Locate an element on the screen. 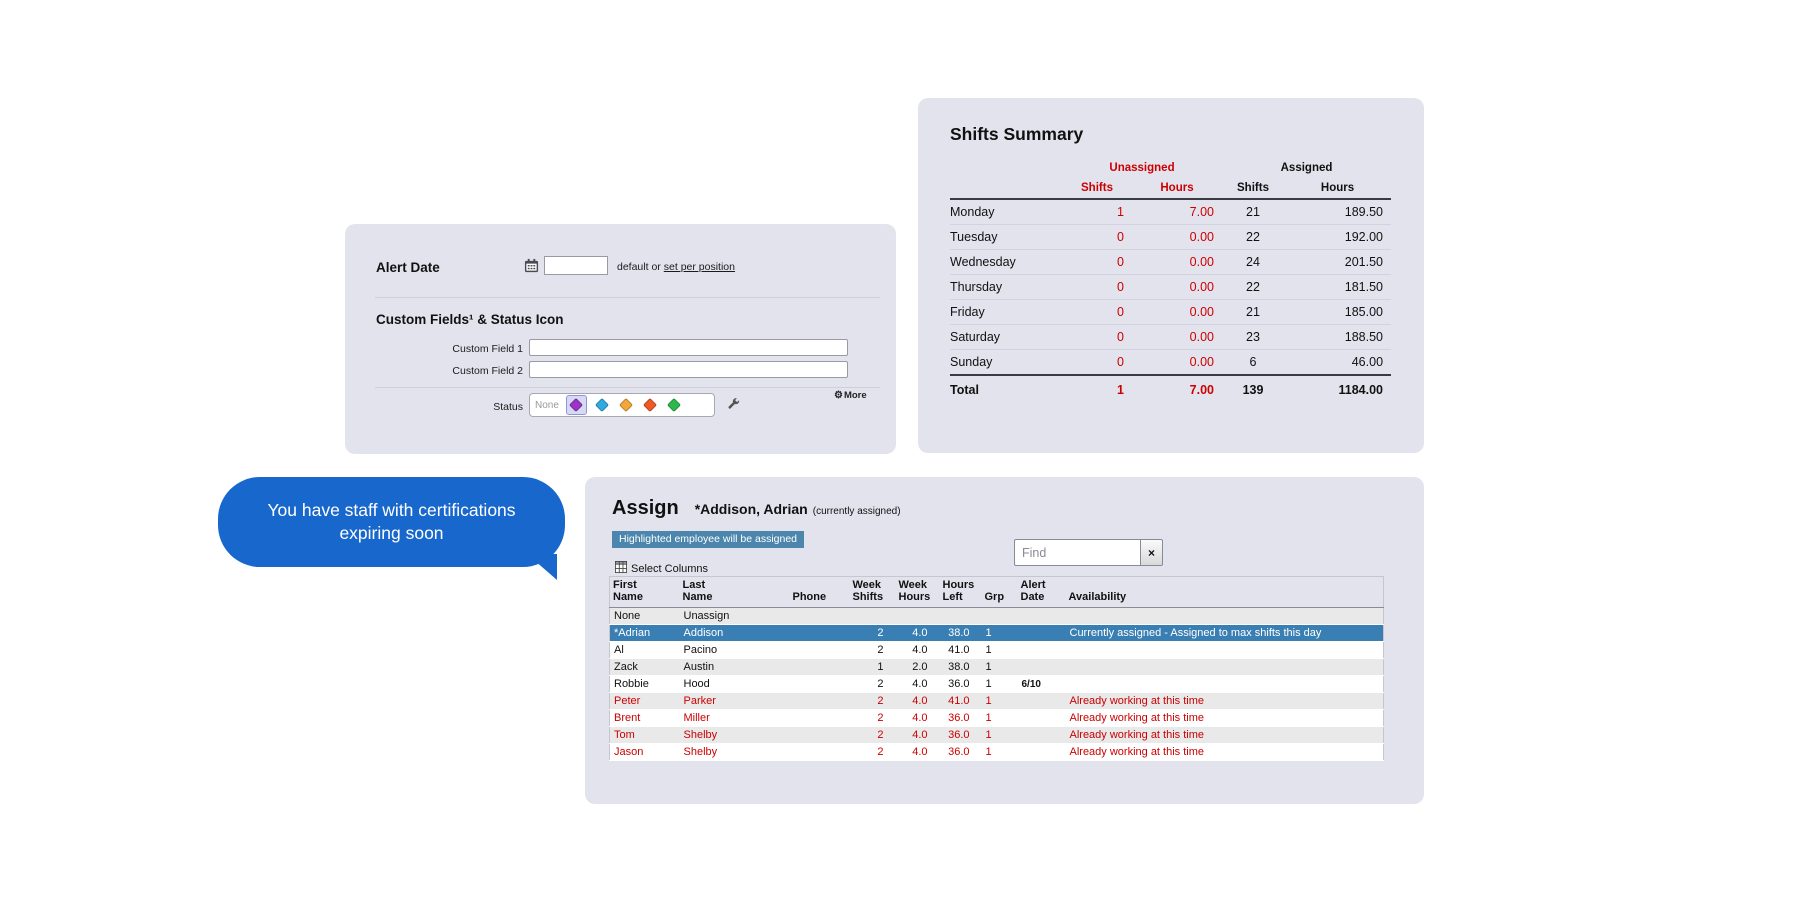 The height and width of the screenshot is (900, 1800). set-per-position-link: set per position is located at coordinates (699, 267).